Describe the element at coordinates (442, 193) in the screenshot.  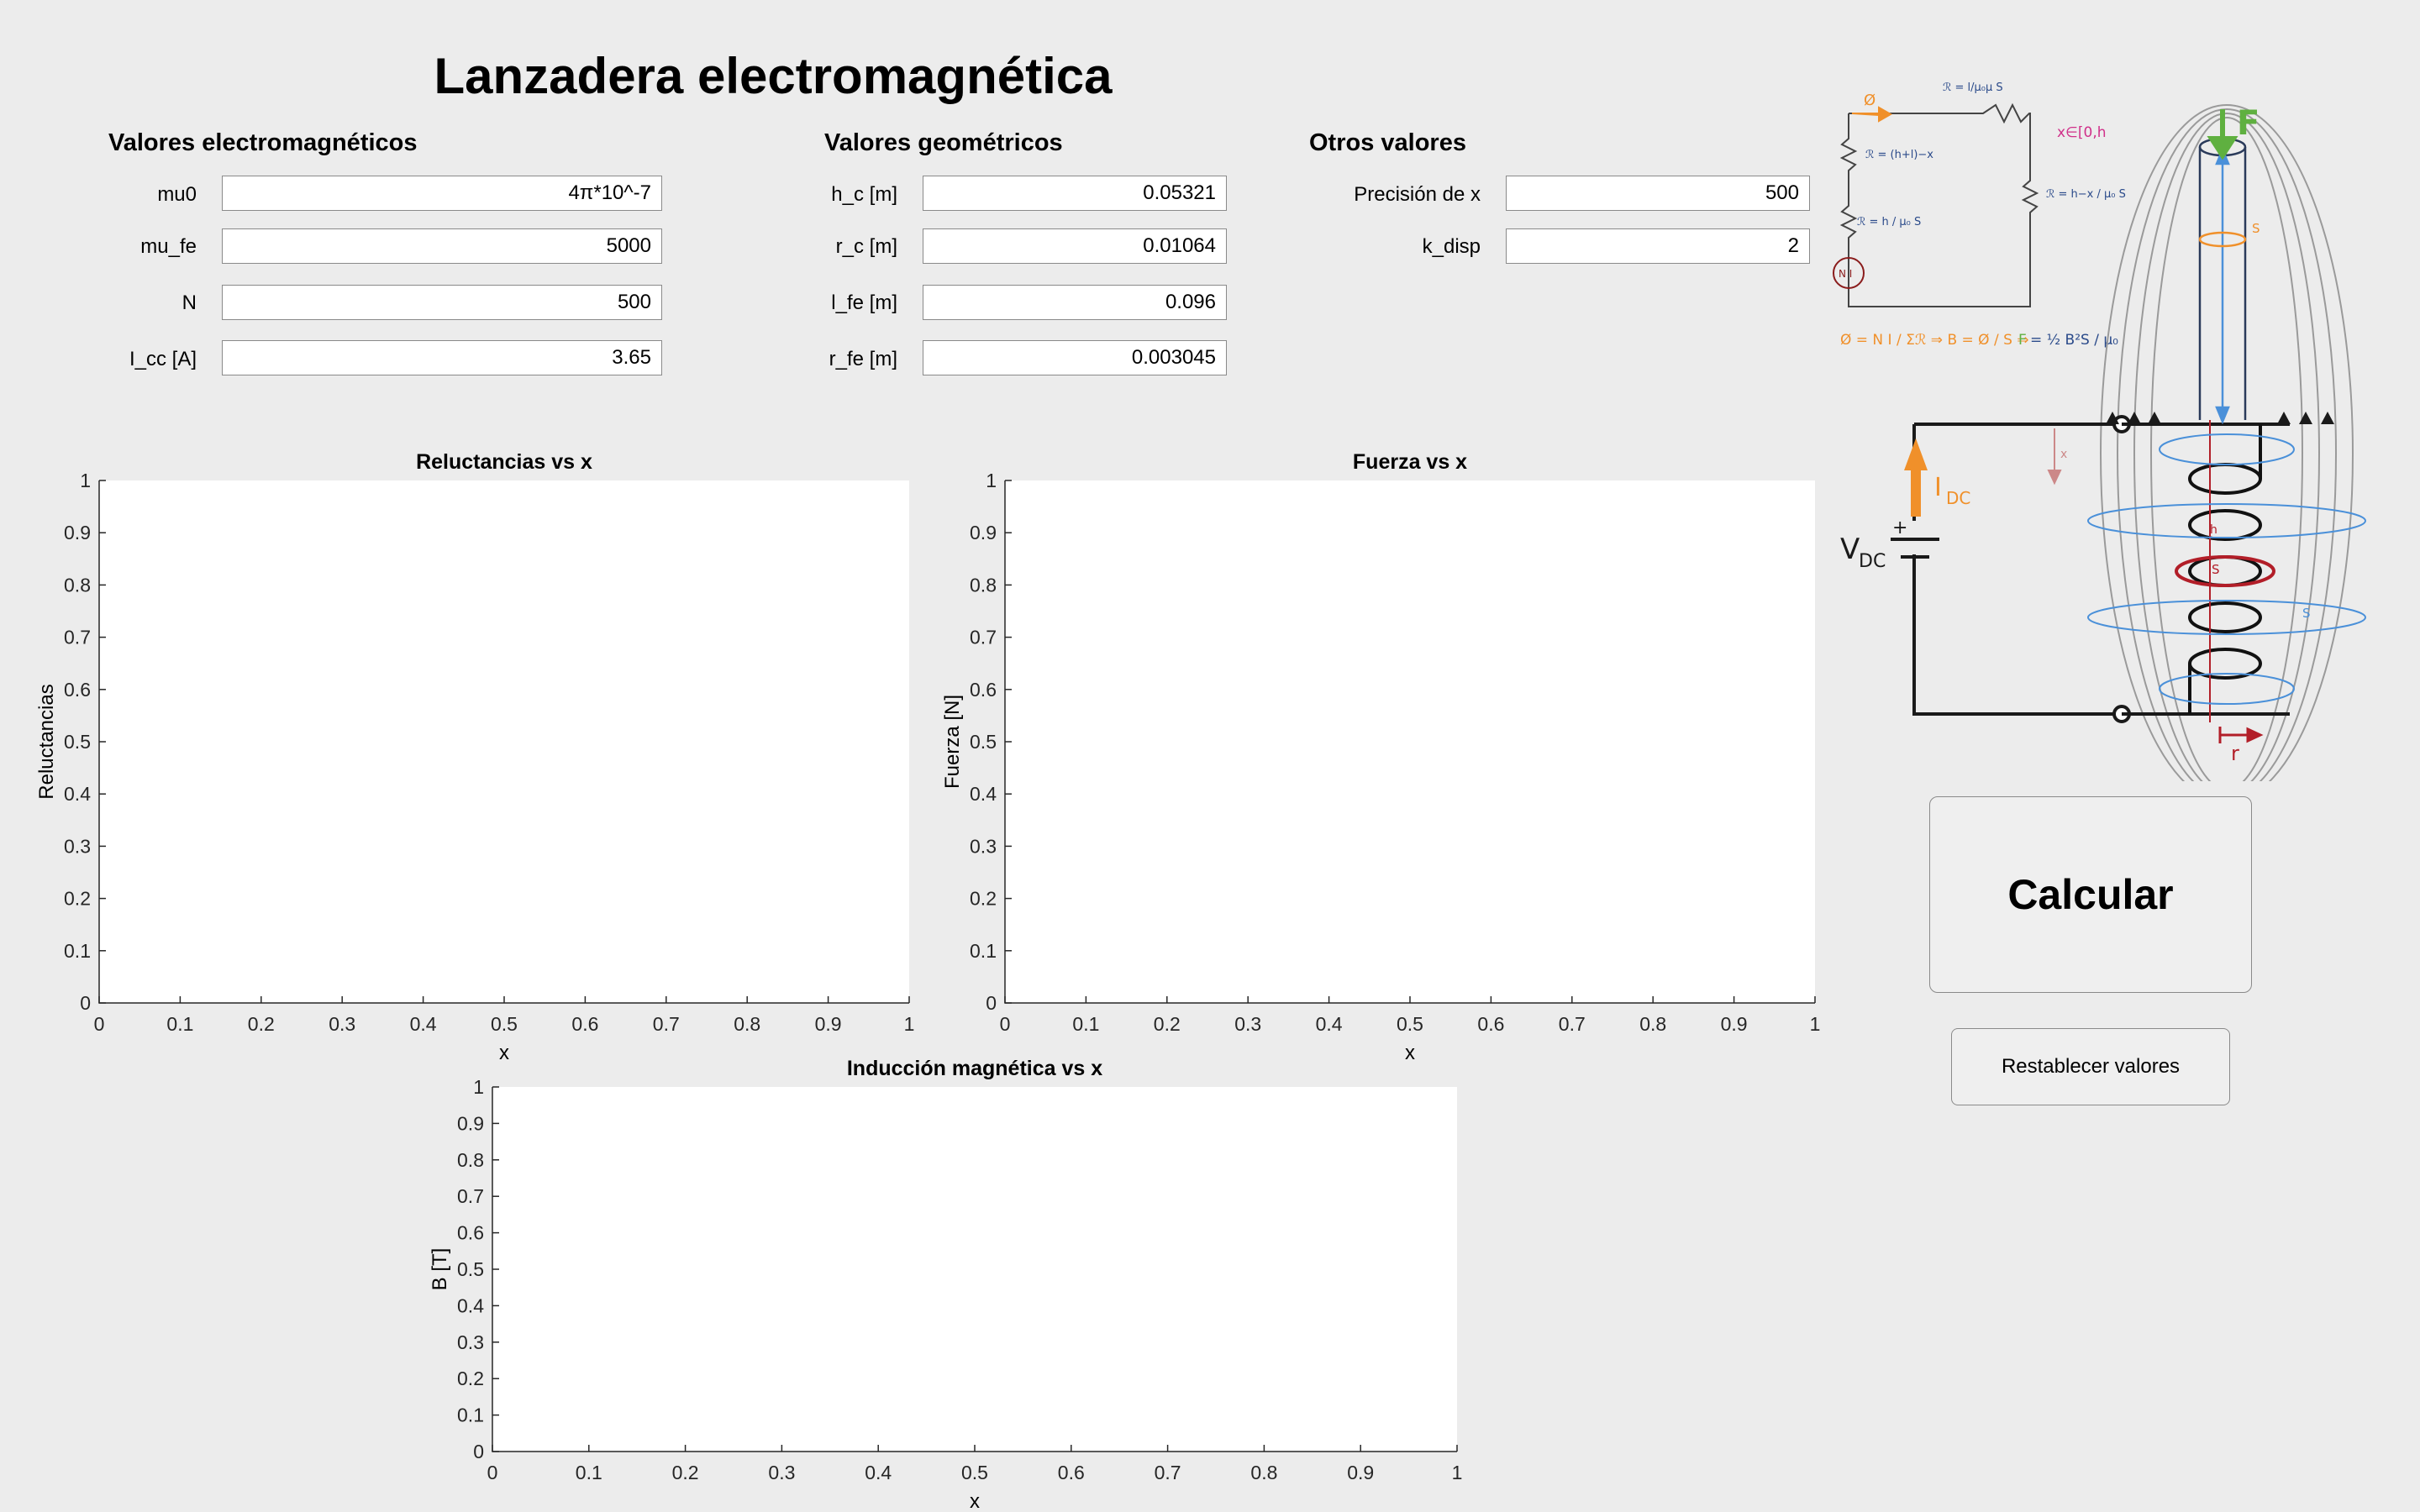
I see `mu0-input` at that location.